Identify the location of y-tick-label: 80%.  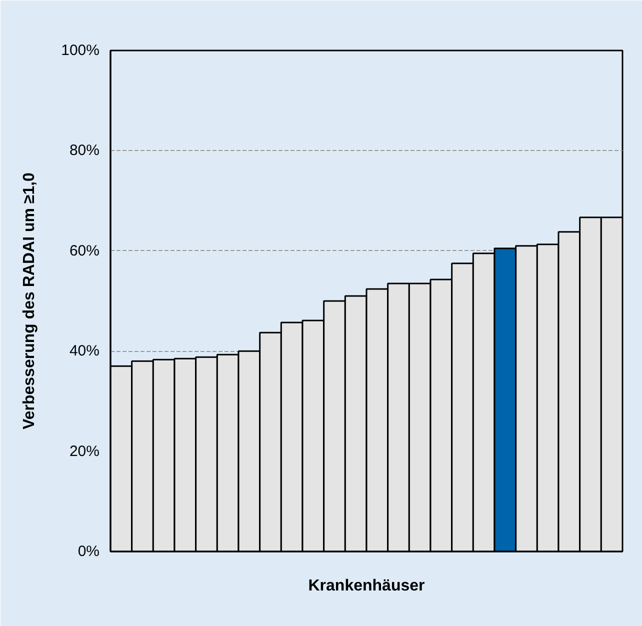
(84, 151).